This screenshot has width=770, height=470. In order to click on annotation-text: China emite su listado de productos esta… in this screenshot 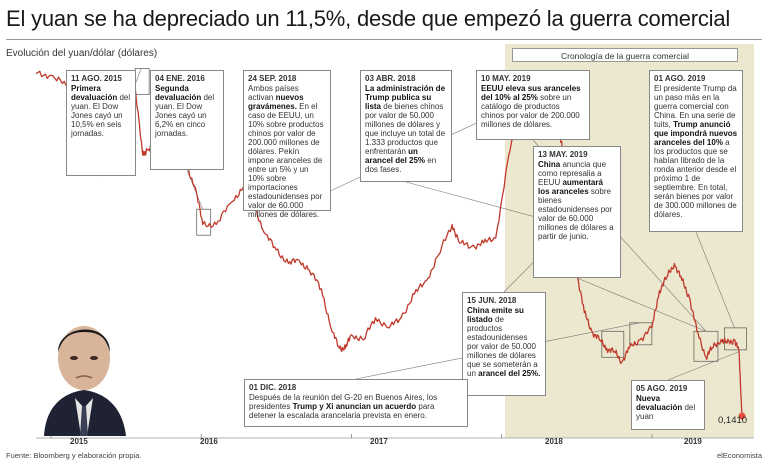, I will do `click(504, 342)`.